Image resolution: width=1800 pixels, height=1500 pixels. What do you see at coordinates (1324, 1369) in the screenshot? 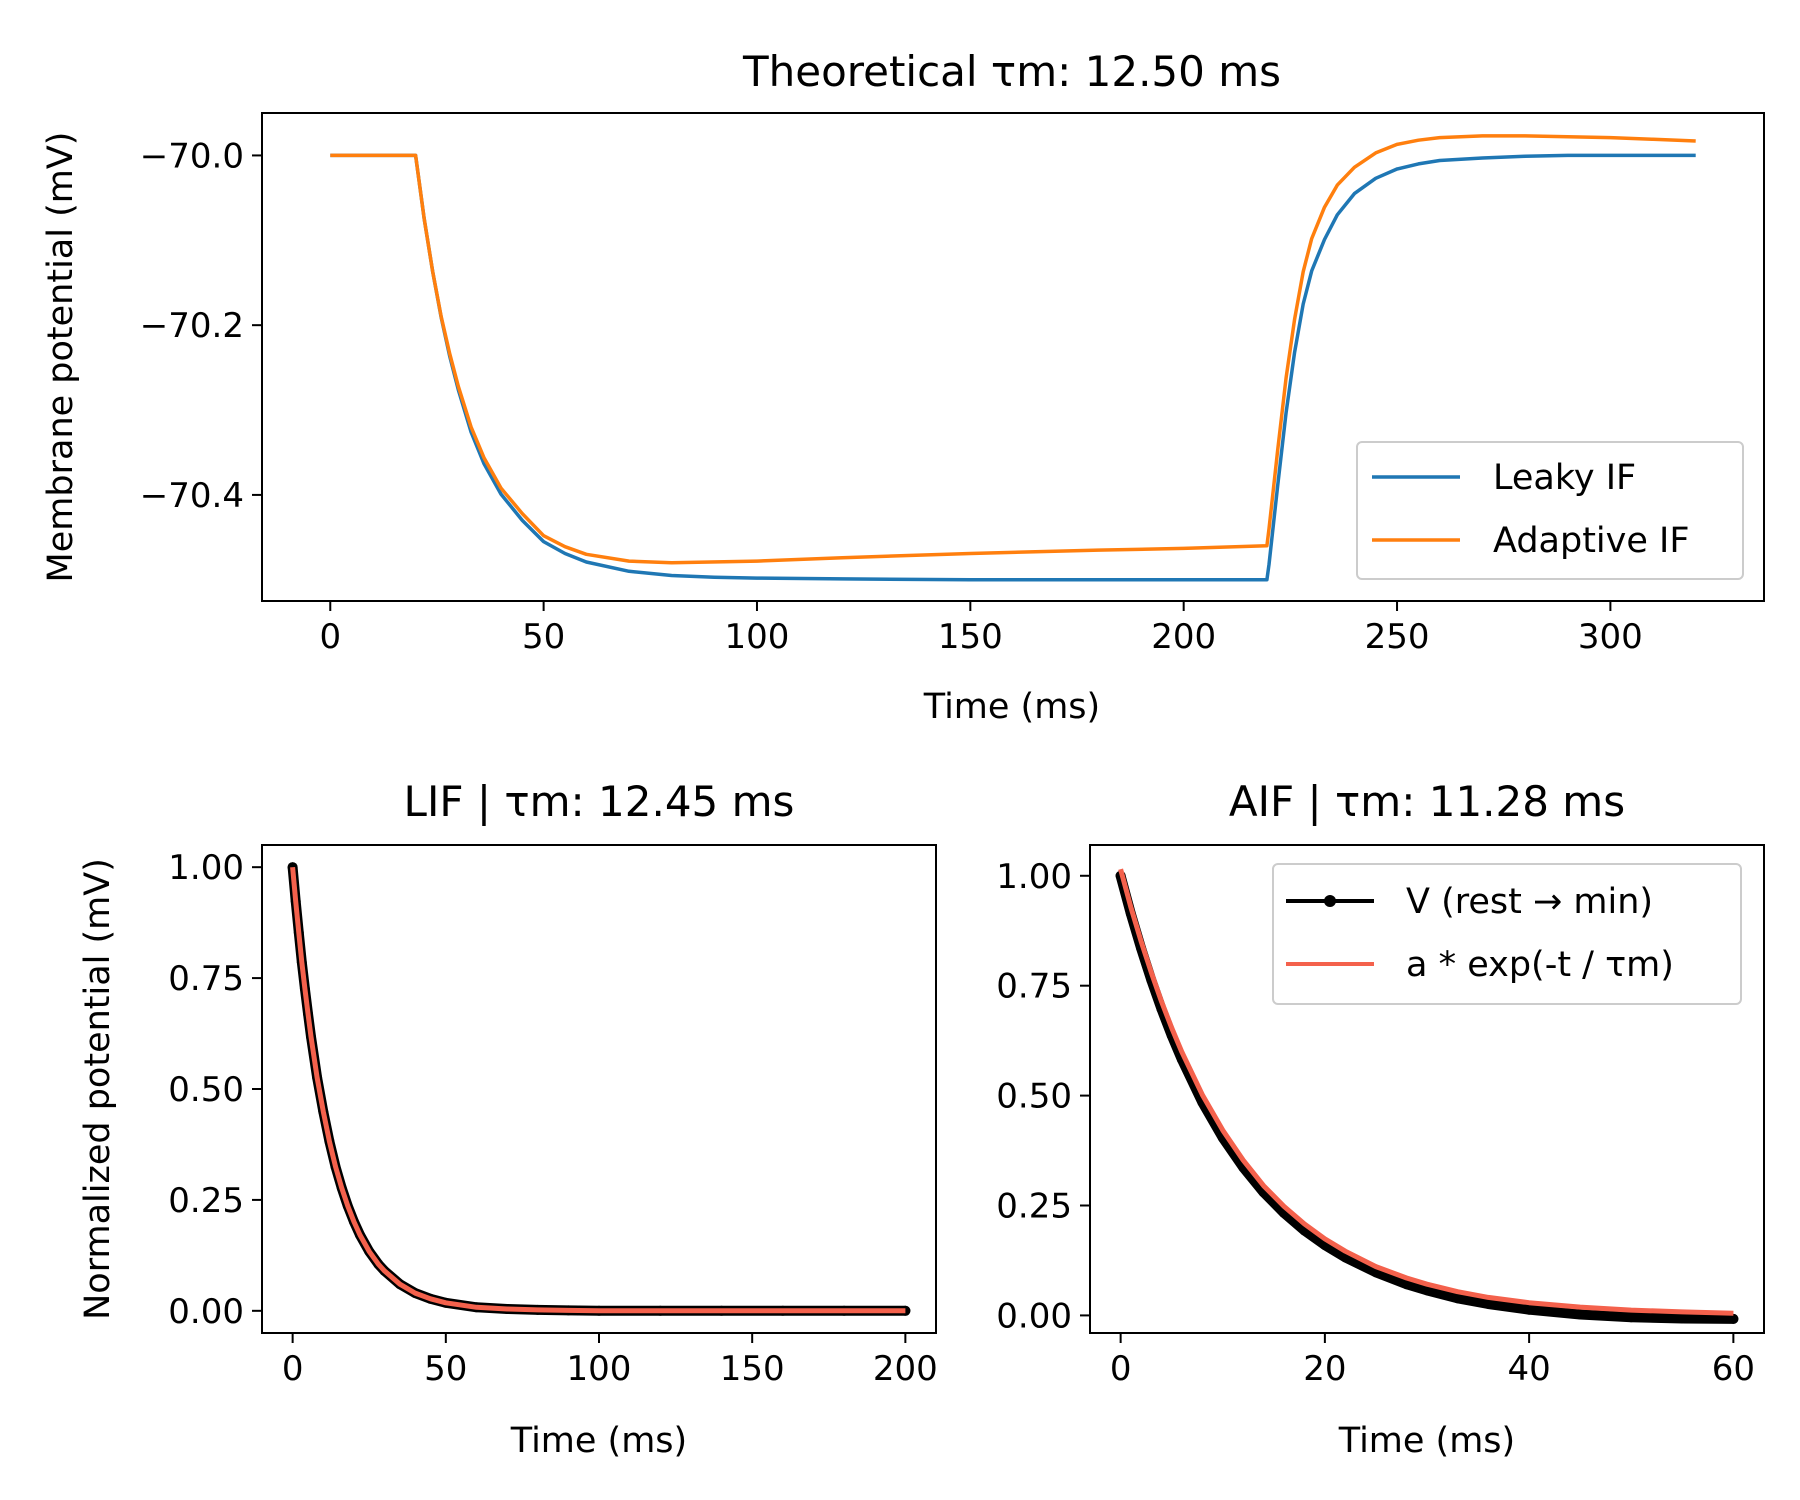
I see `aif-chart-x-tick-label: 20` at bounding box center [1324, 1369].